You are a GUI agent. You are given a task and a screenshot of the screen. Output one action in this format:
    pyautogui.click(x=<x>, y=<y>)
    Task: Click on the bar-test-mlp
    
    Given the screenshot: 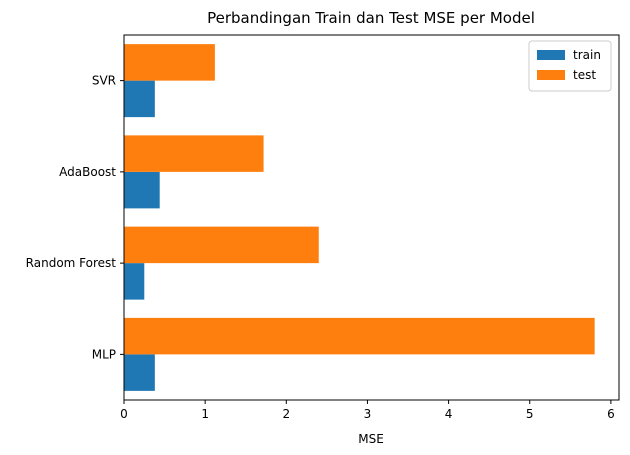 What is the action you would take?
    pyautogui.click(x=359, y=336)
    